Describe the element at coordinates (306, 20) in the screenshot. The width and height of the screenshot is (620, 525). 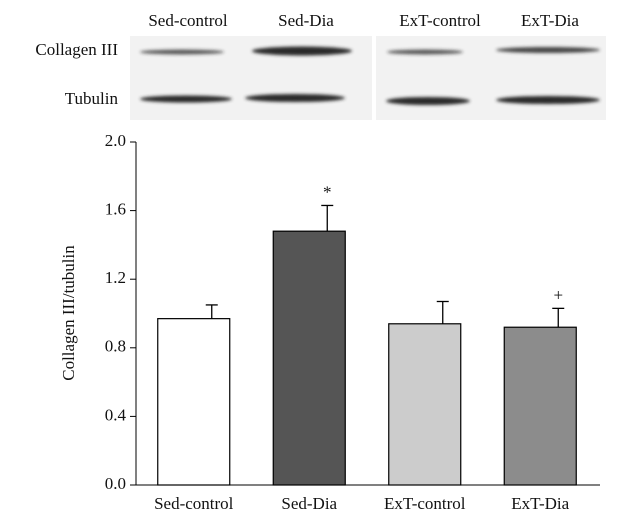
I see `lane-label: Sed-Dia` at that location.